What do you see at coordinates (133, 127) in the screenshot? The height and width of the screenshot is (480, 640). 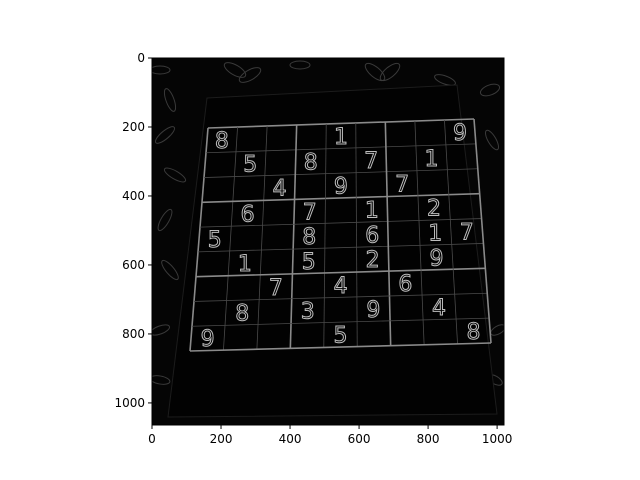 I see `y-tick-label: 200` at bounding box center [133, 127].